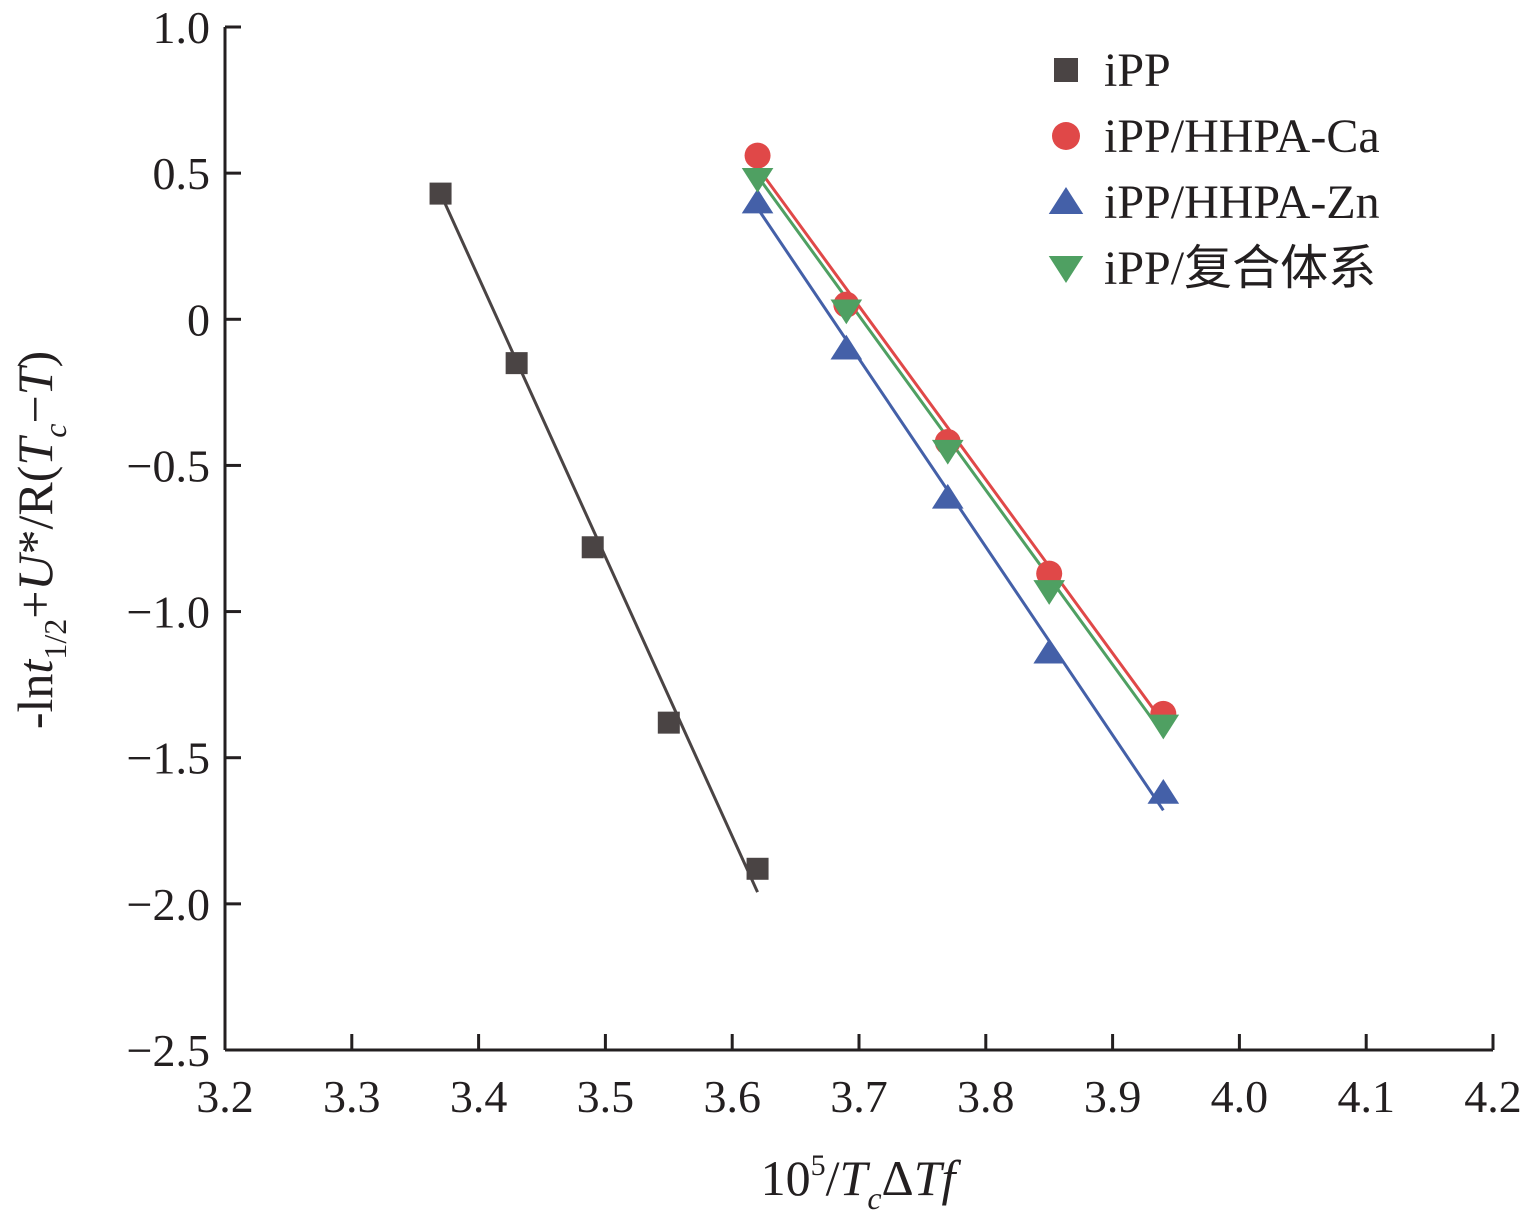 The image size is (1529, 1215). What do you see at coordinates (986, 1096) in the screenshot?
I see `x-tick-label: 3.8` at bounding box center [986, 1096].